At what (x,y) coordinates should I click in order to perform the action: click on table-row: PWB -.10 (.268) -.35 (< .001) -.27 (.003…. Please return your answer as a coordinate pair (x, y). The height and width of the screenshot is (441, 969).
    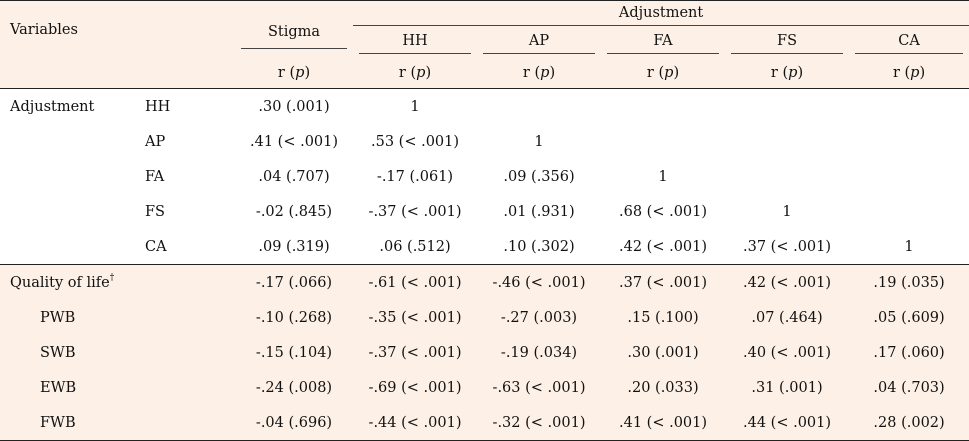
    Looking at the image, I should click on (484, 317).